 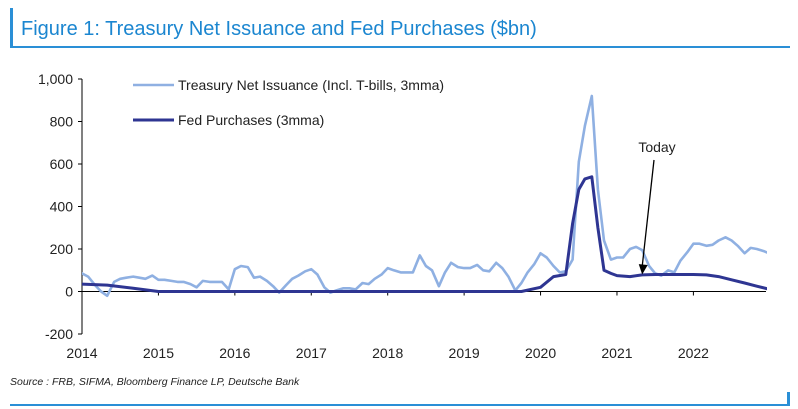 I want to click on bottom-frame, so click(x=400, y=399).